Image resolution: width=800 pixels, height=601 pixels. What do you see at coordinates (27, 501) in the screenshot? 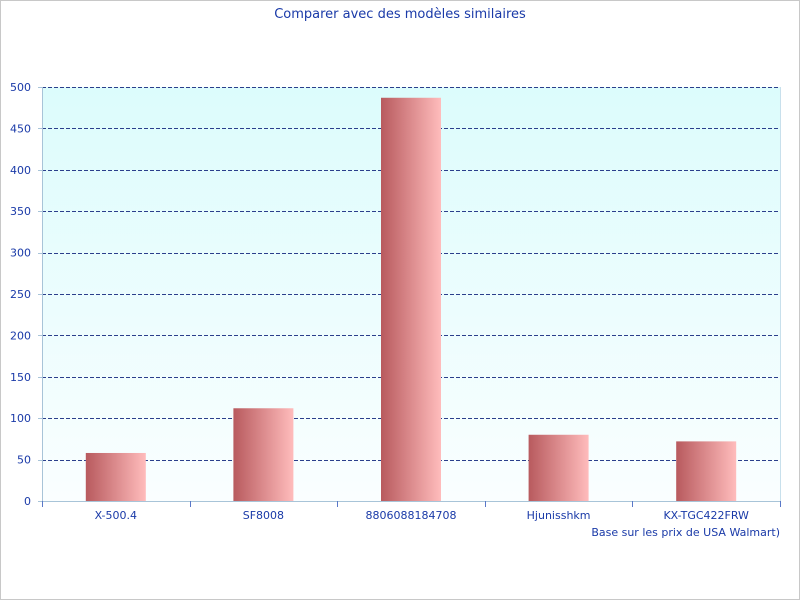
I see `y-tick-label: 0` at bounding box center [27, 501].